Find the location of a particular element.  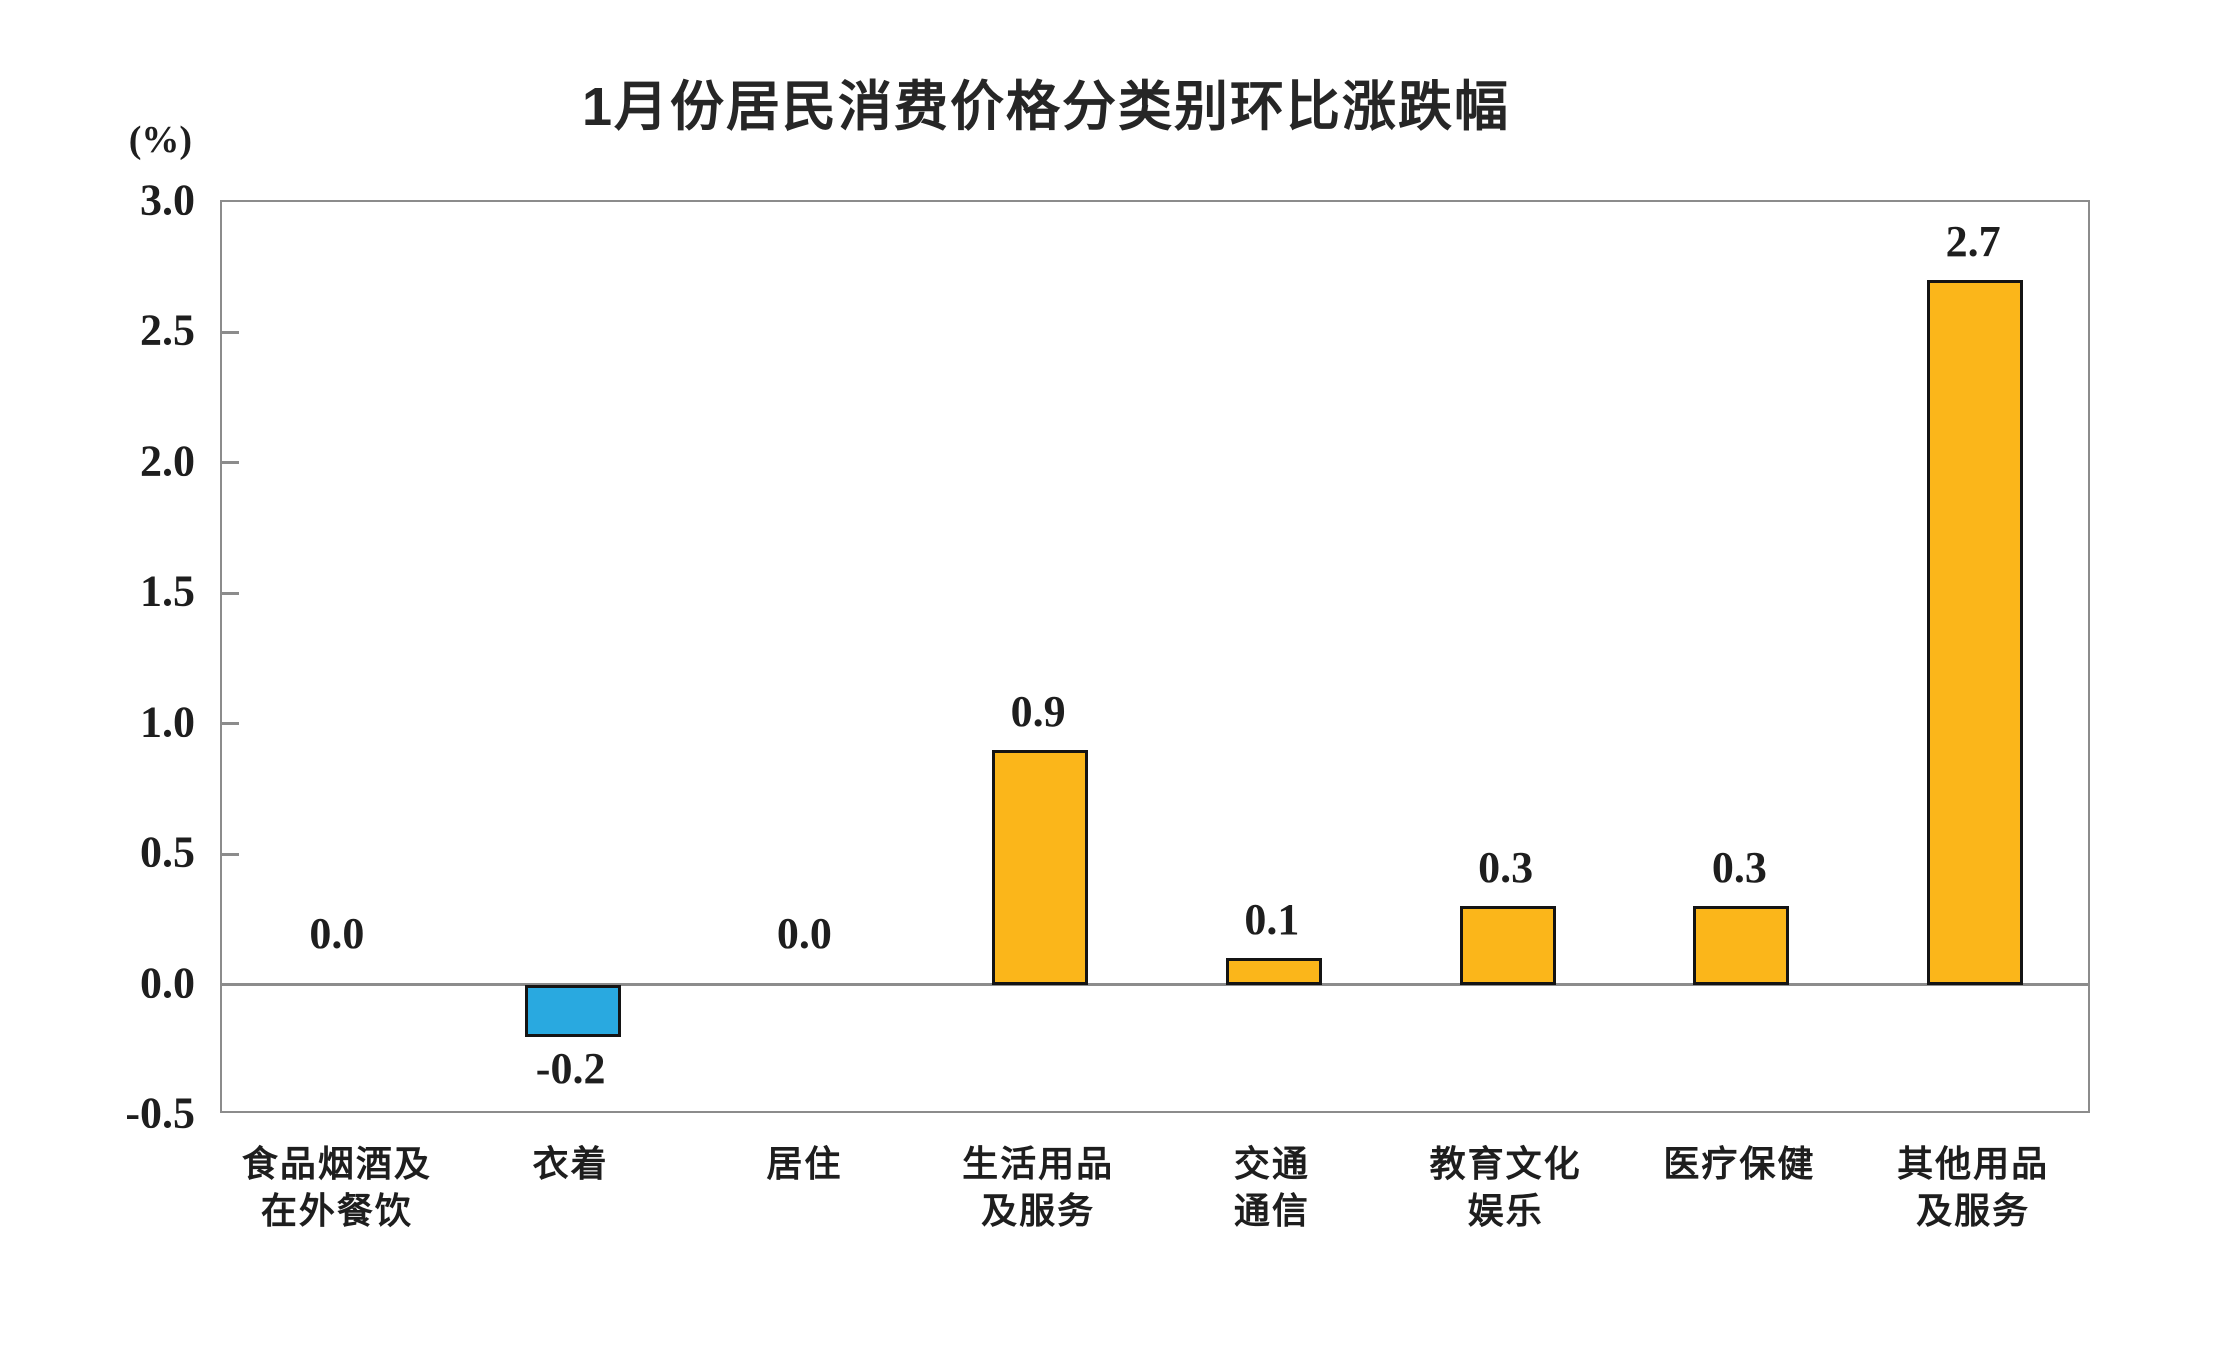

bar-value-label: -0.2 is located at coordinates (570, 1068).